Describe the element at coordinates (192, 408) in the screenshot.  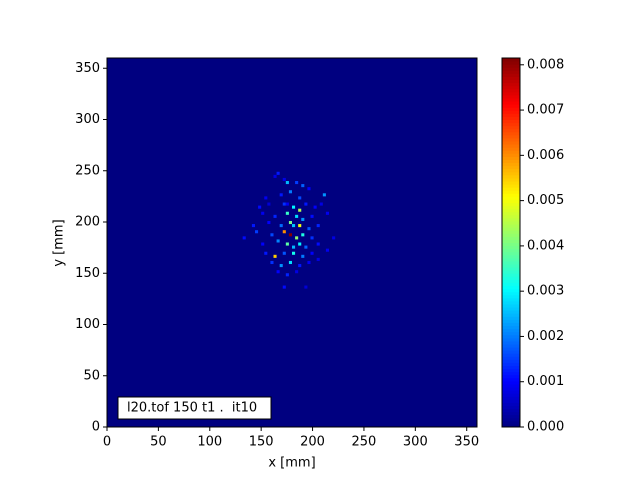
I see `annotation: l20.tof 150 t1 . it10` at that location.